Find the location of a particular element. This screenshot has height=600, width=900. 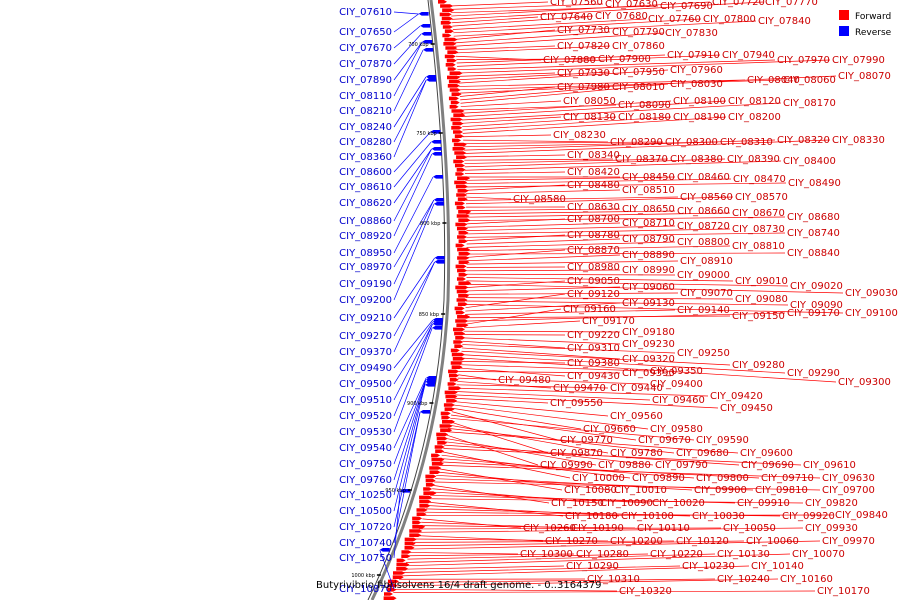

legend-forward-swatch is located at coordinates (844, 15).